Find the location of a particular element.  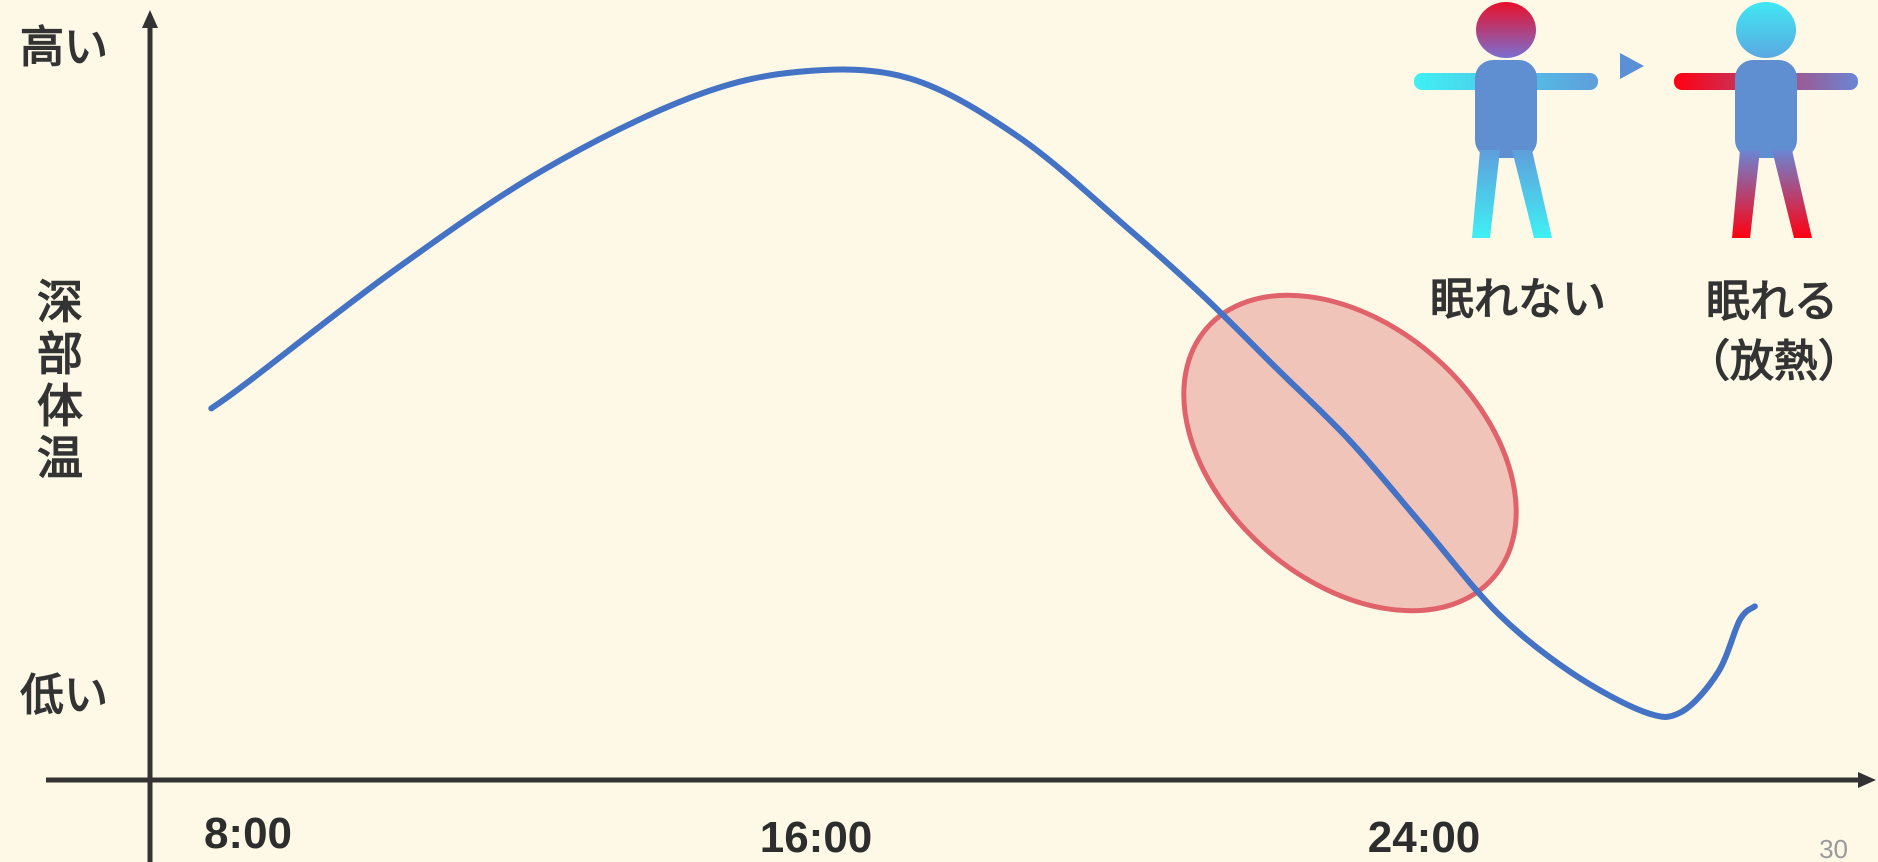

caption-cannot-sleep: 眠れない is located at coordinates (1518, 299).